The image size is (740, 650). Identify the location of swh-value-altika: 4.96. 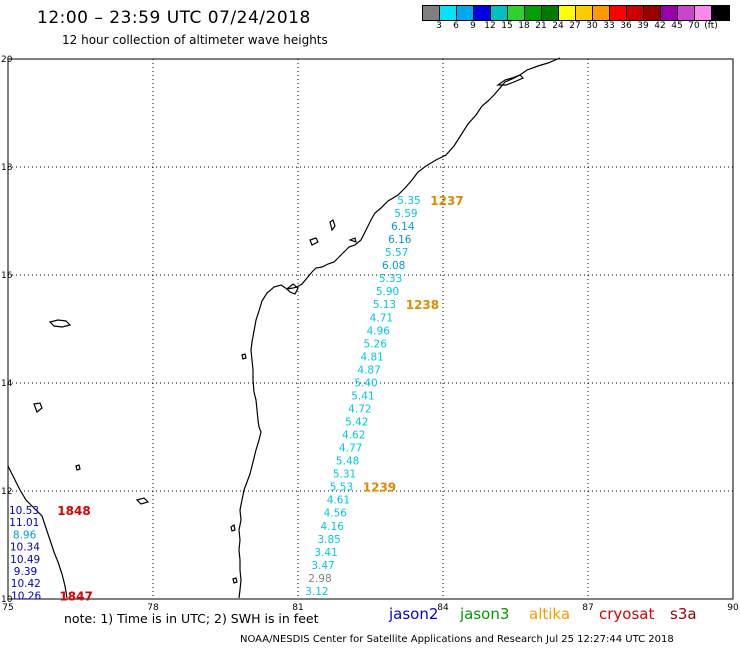
(379, 331).